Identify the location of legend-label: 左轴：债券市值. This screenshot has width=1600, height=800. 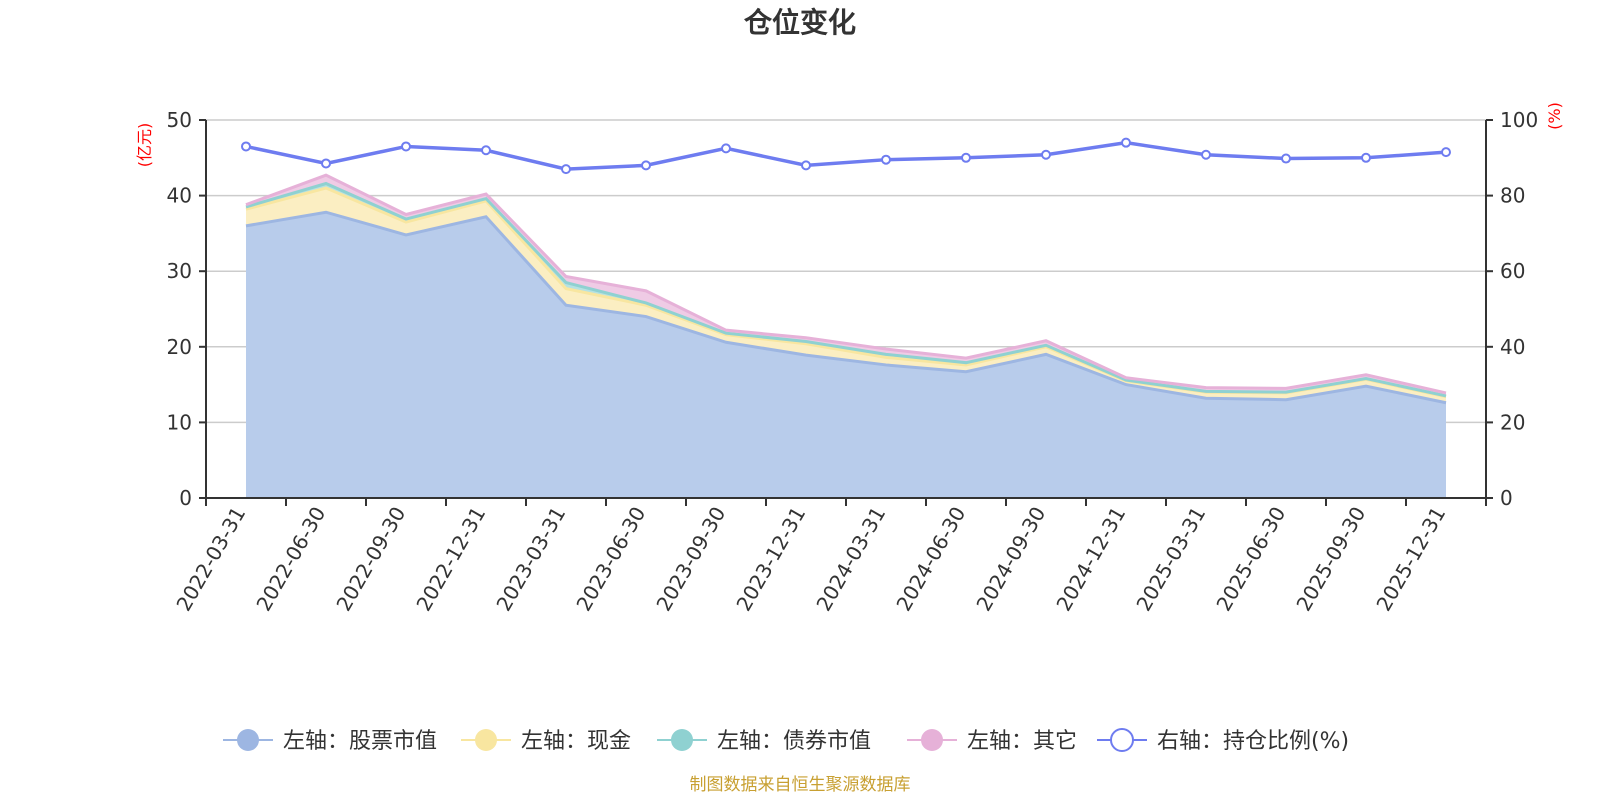
(794, 741).